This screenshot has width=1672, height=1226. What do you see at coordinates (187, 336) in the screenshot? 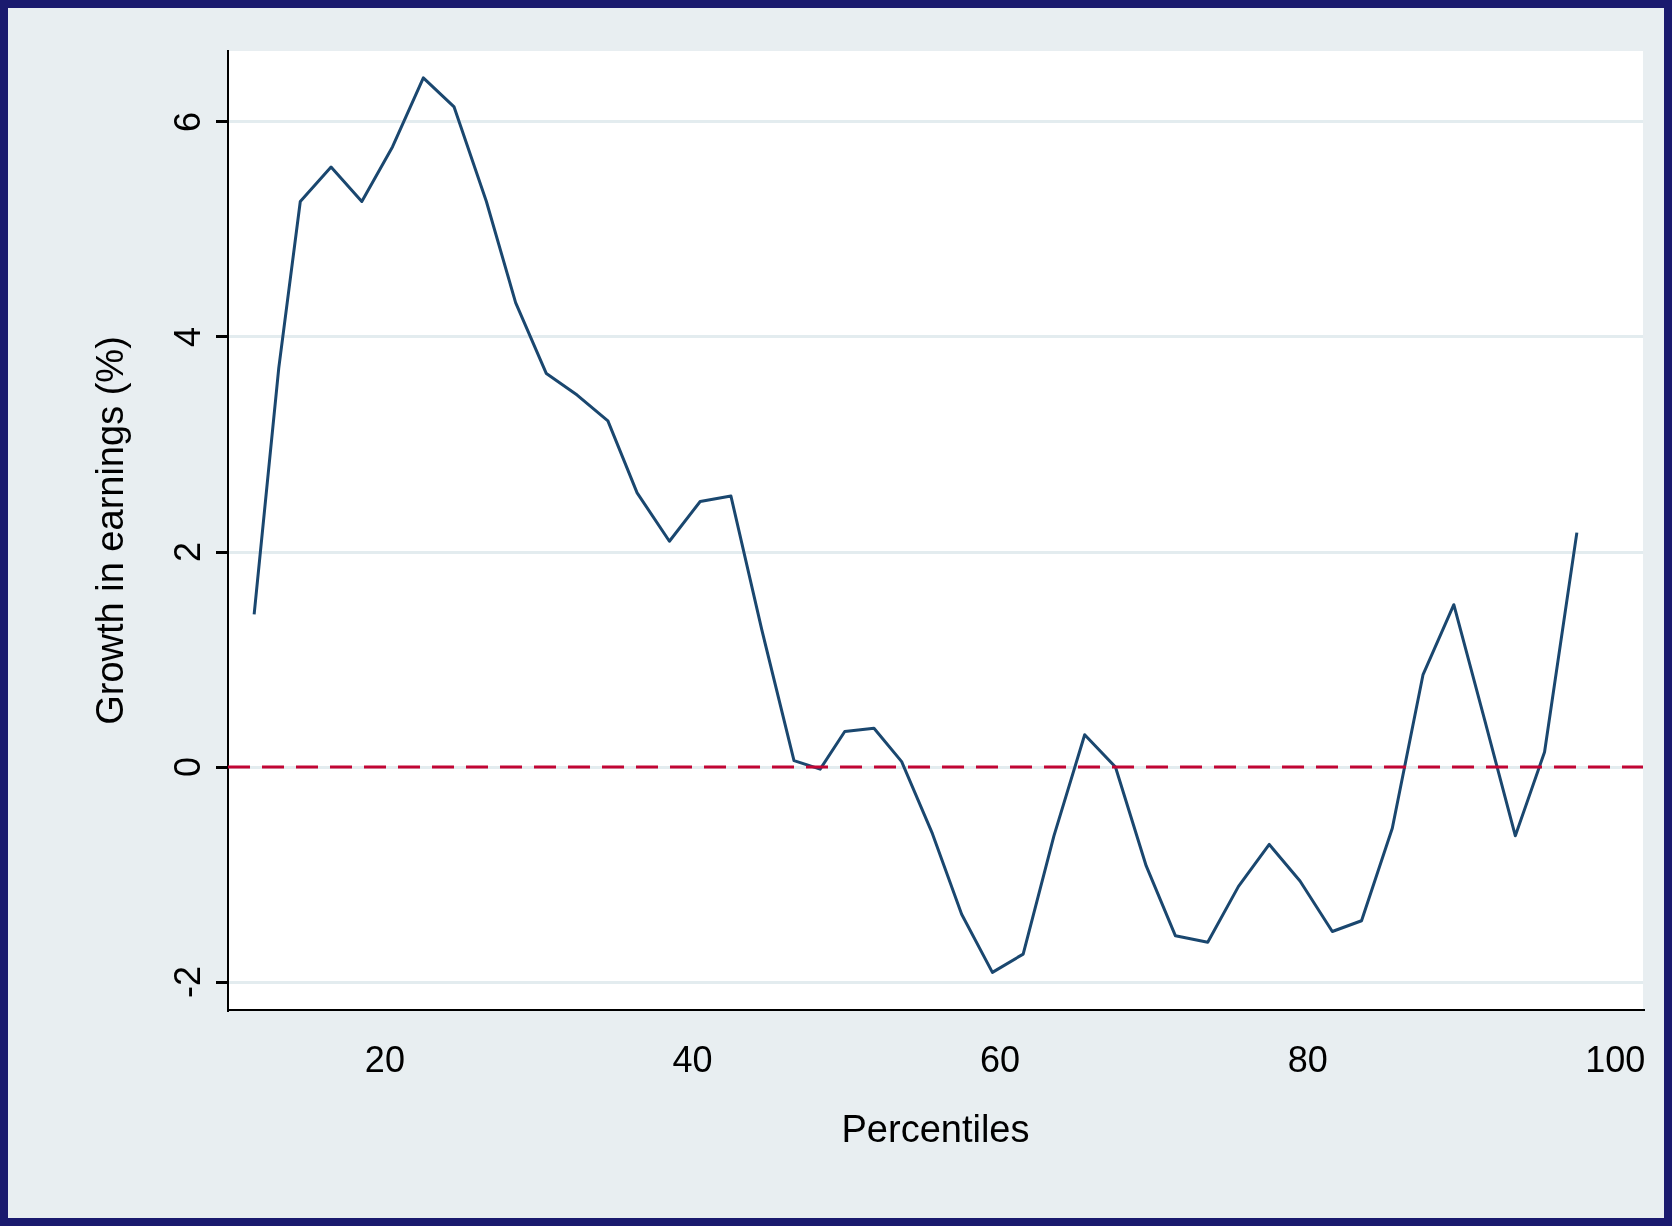
I see `y-tick-label: 4` at bounding box center [187, 336].